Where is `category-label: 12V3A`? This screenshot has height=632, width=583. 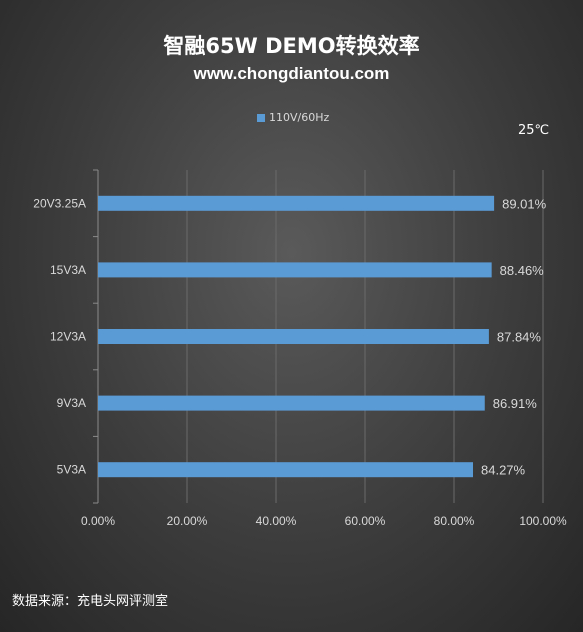 category-label: 12V3A is located at coordinates (68, 337).